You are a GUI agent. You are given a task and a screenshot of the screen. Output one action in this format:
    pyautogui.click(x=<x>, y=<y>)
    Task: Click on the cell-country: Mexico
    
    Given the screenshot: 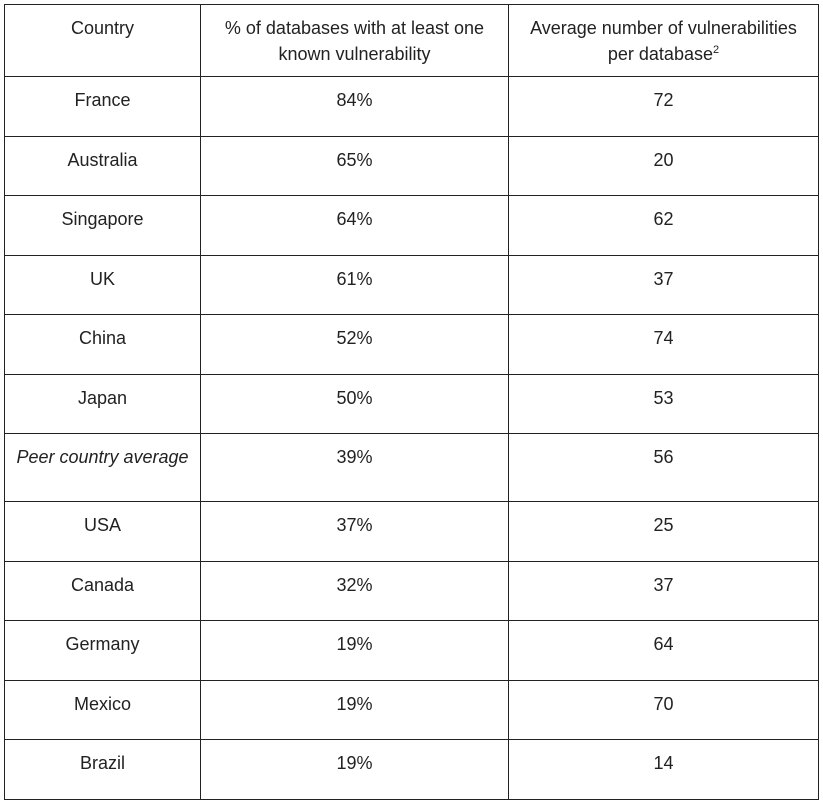 What is the action you would take?
    pyautogui.click(x=102, y=709)
    